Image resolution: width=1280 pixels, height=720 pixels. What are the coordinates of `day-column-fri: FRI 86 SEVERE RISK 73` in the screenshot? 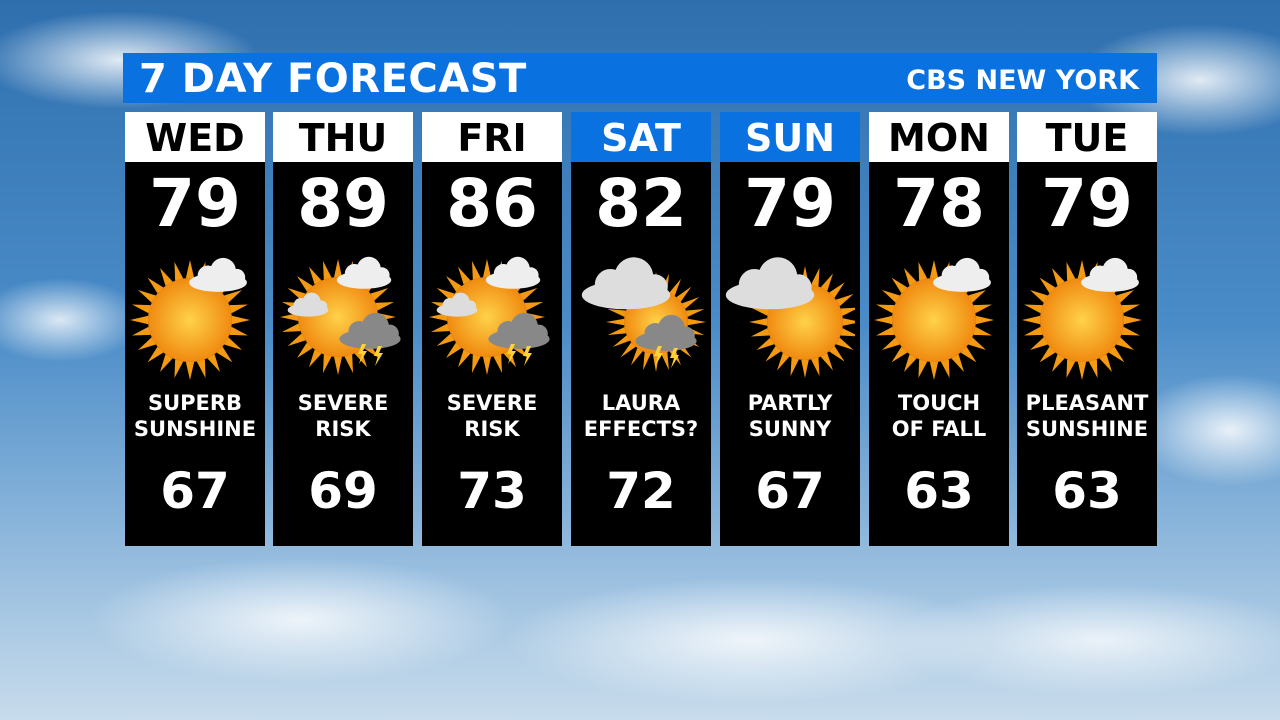 It's located at (492, 329).